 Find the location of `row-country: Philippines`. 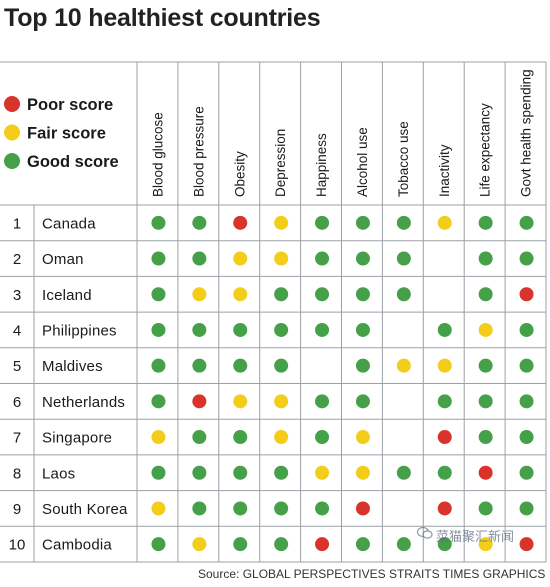

row-country: Philippines is located at coordinates (79, 330).